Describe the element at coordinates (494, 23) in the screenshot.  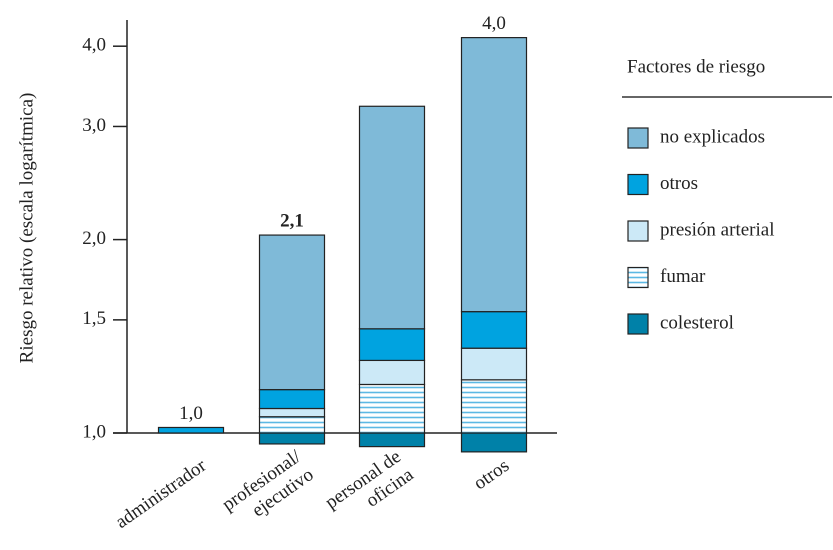
I see `total-label: 4,0` at that location.